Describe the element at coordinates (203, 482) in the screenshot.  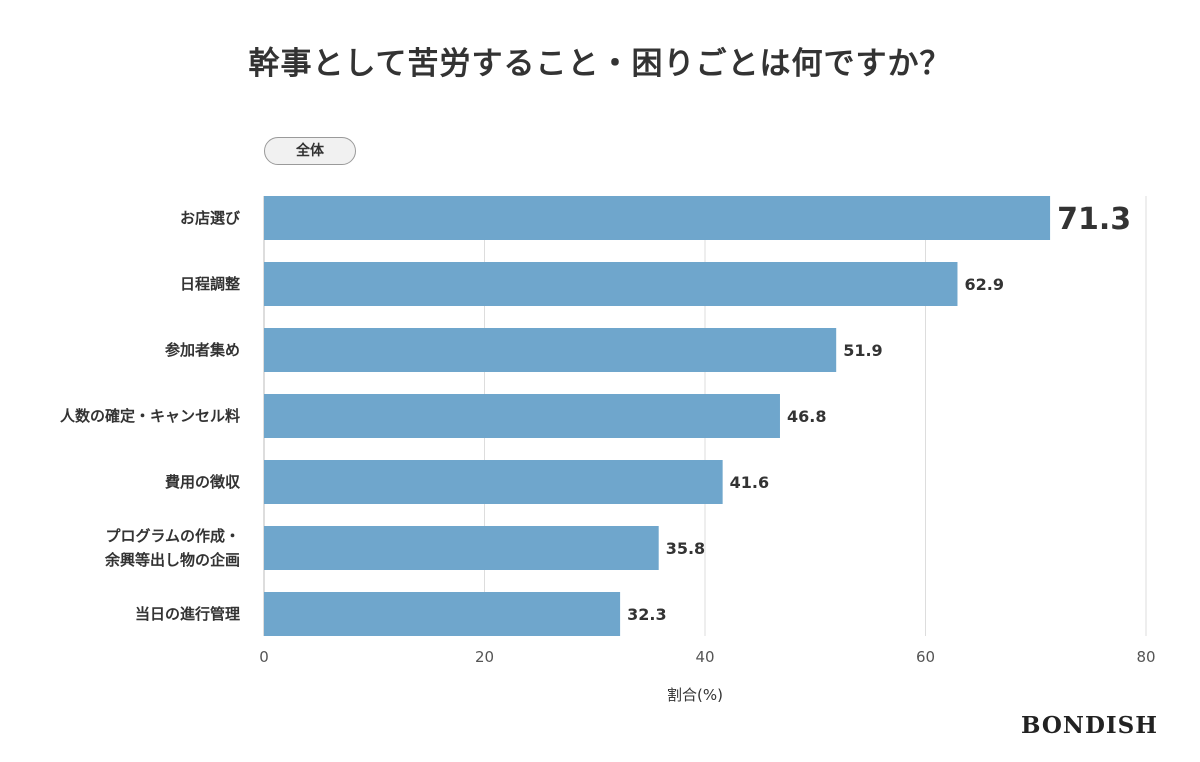
I see `category-label: 費用の徴収` at that location.